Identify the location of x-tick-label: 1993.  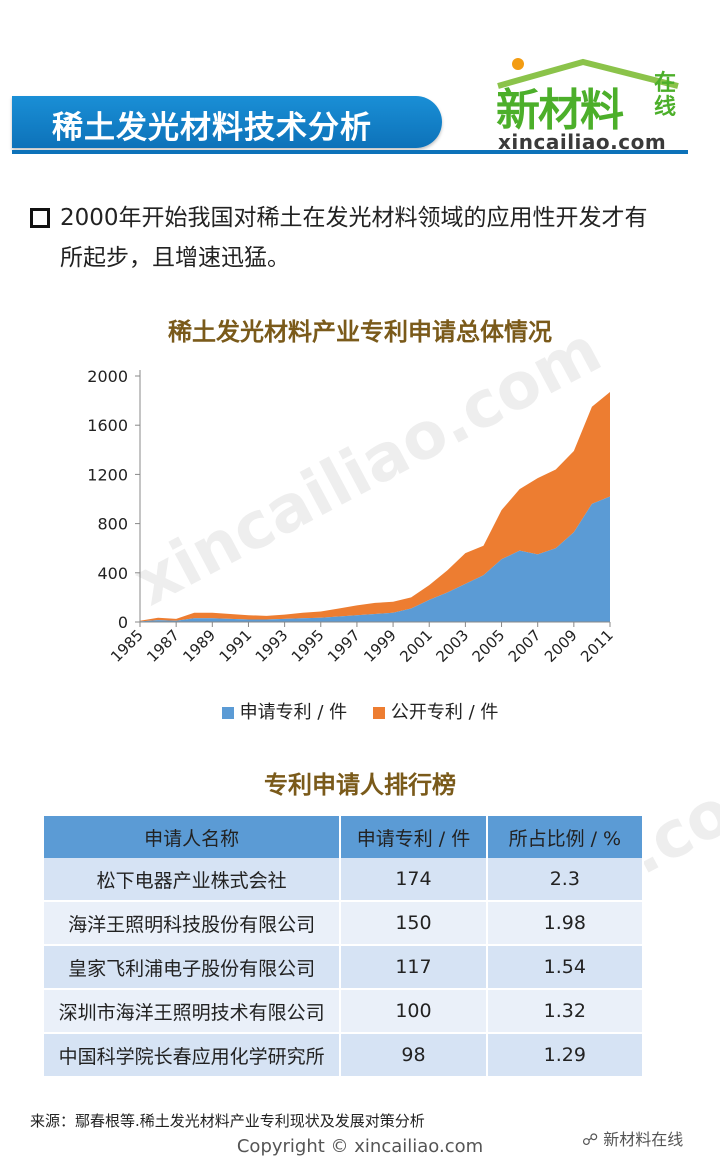
(272, 646).